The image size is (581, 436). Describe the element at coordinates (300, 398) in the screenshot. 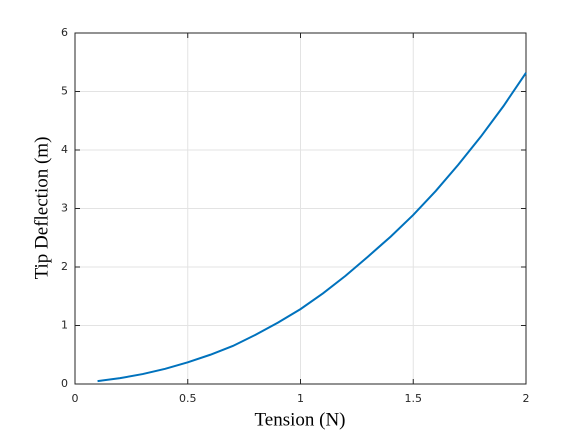

I see `x-tick-label: 1` at that location.